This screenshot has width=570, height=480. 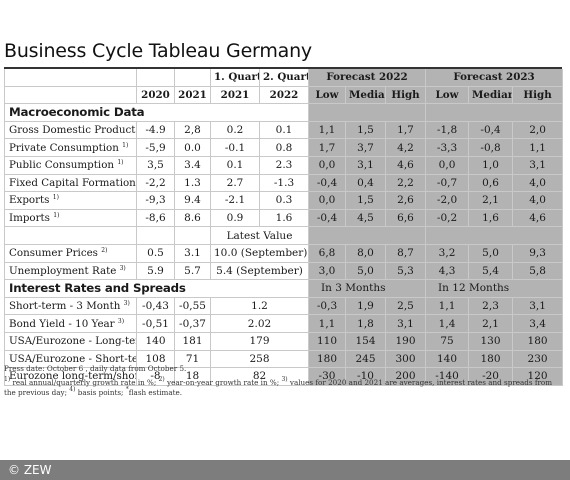 I want to click on row-label: Exports 1), so click(x=70, y=200).